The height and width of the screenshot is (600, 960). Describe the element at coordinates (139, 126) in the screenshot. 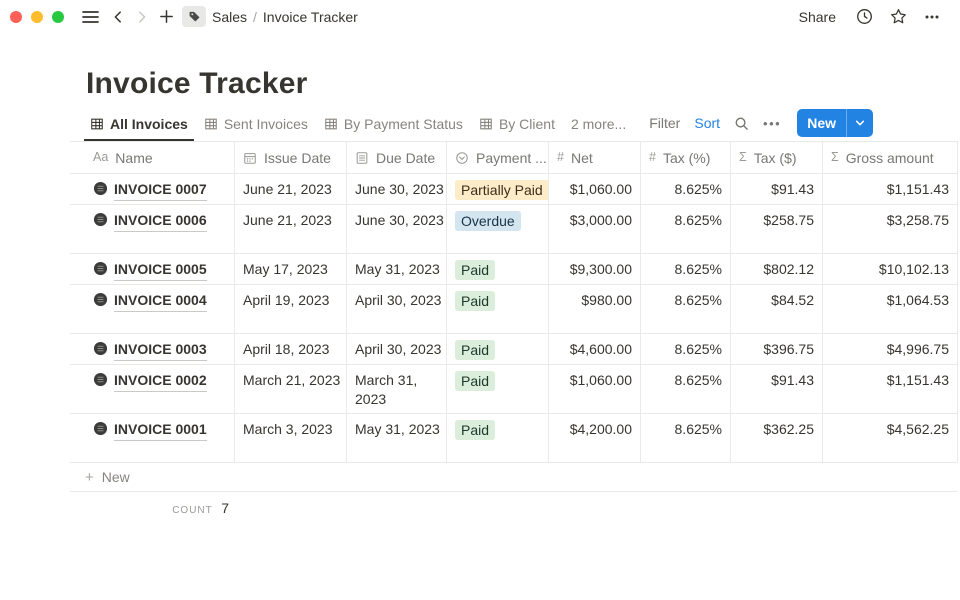

I see `tab-all-invoices: All Invoices` at that location.